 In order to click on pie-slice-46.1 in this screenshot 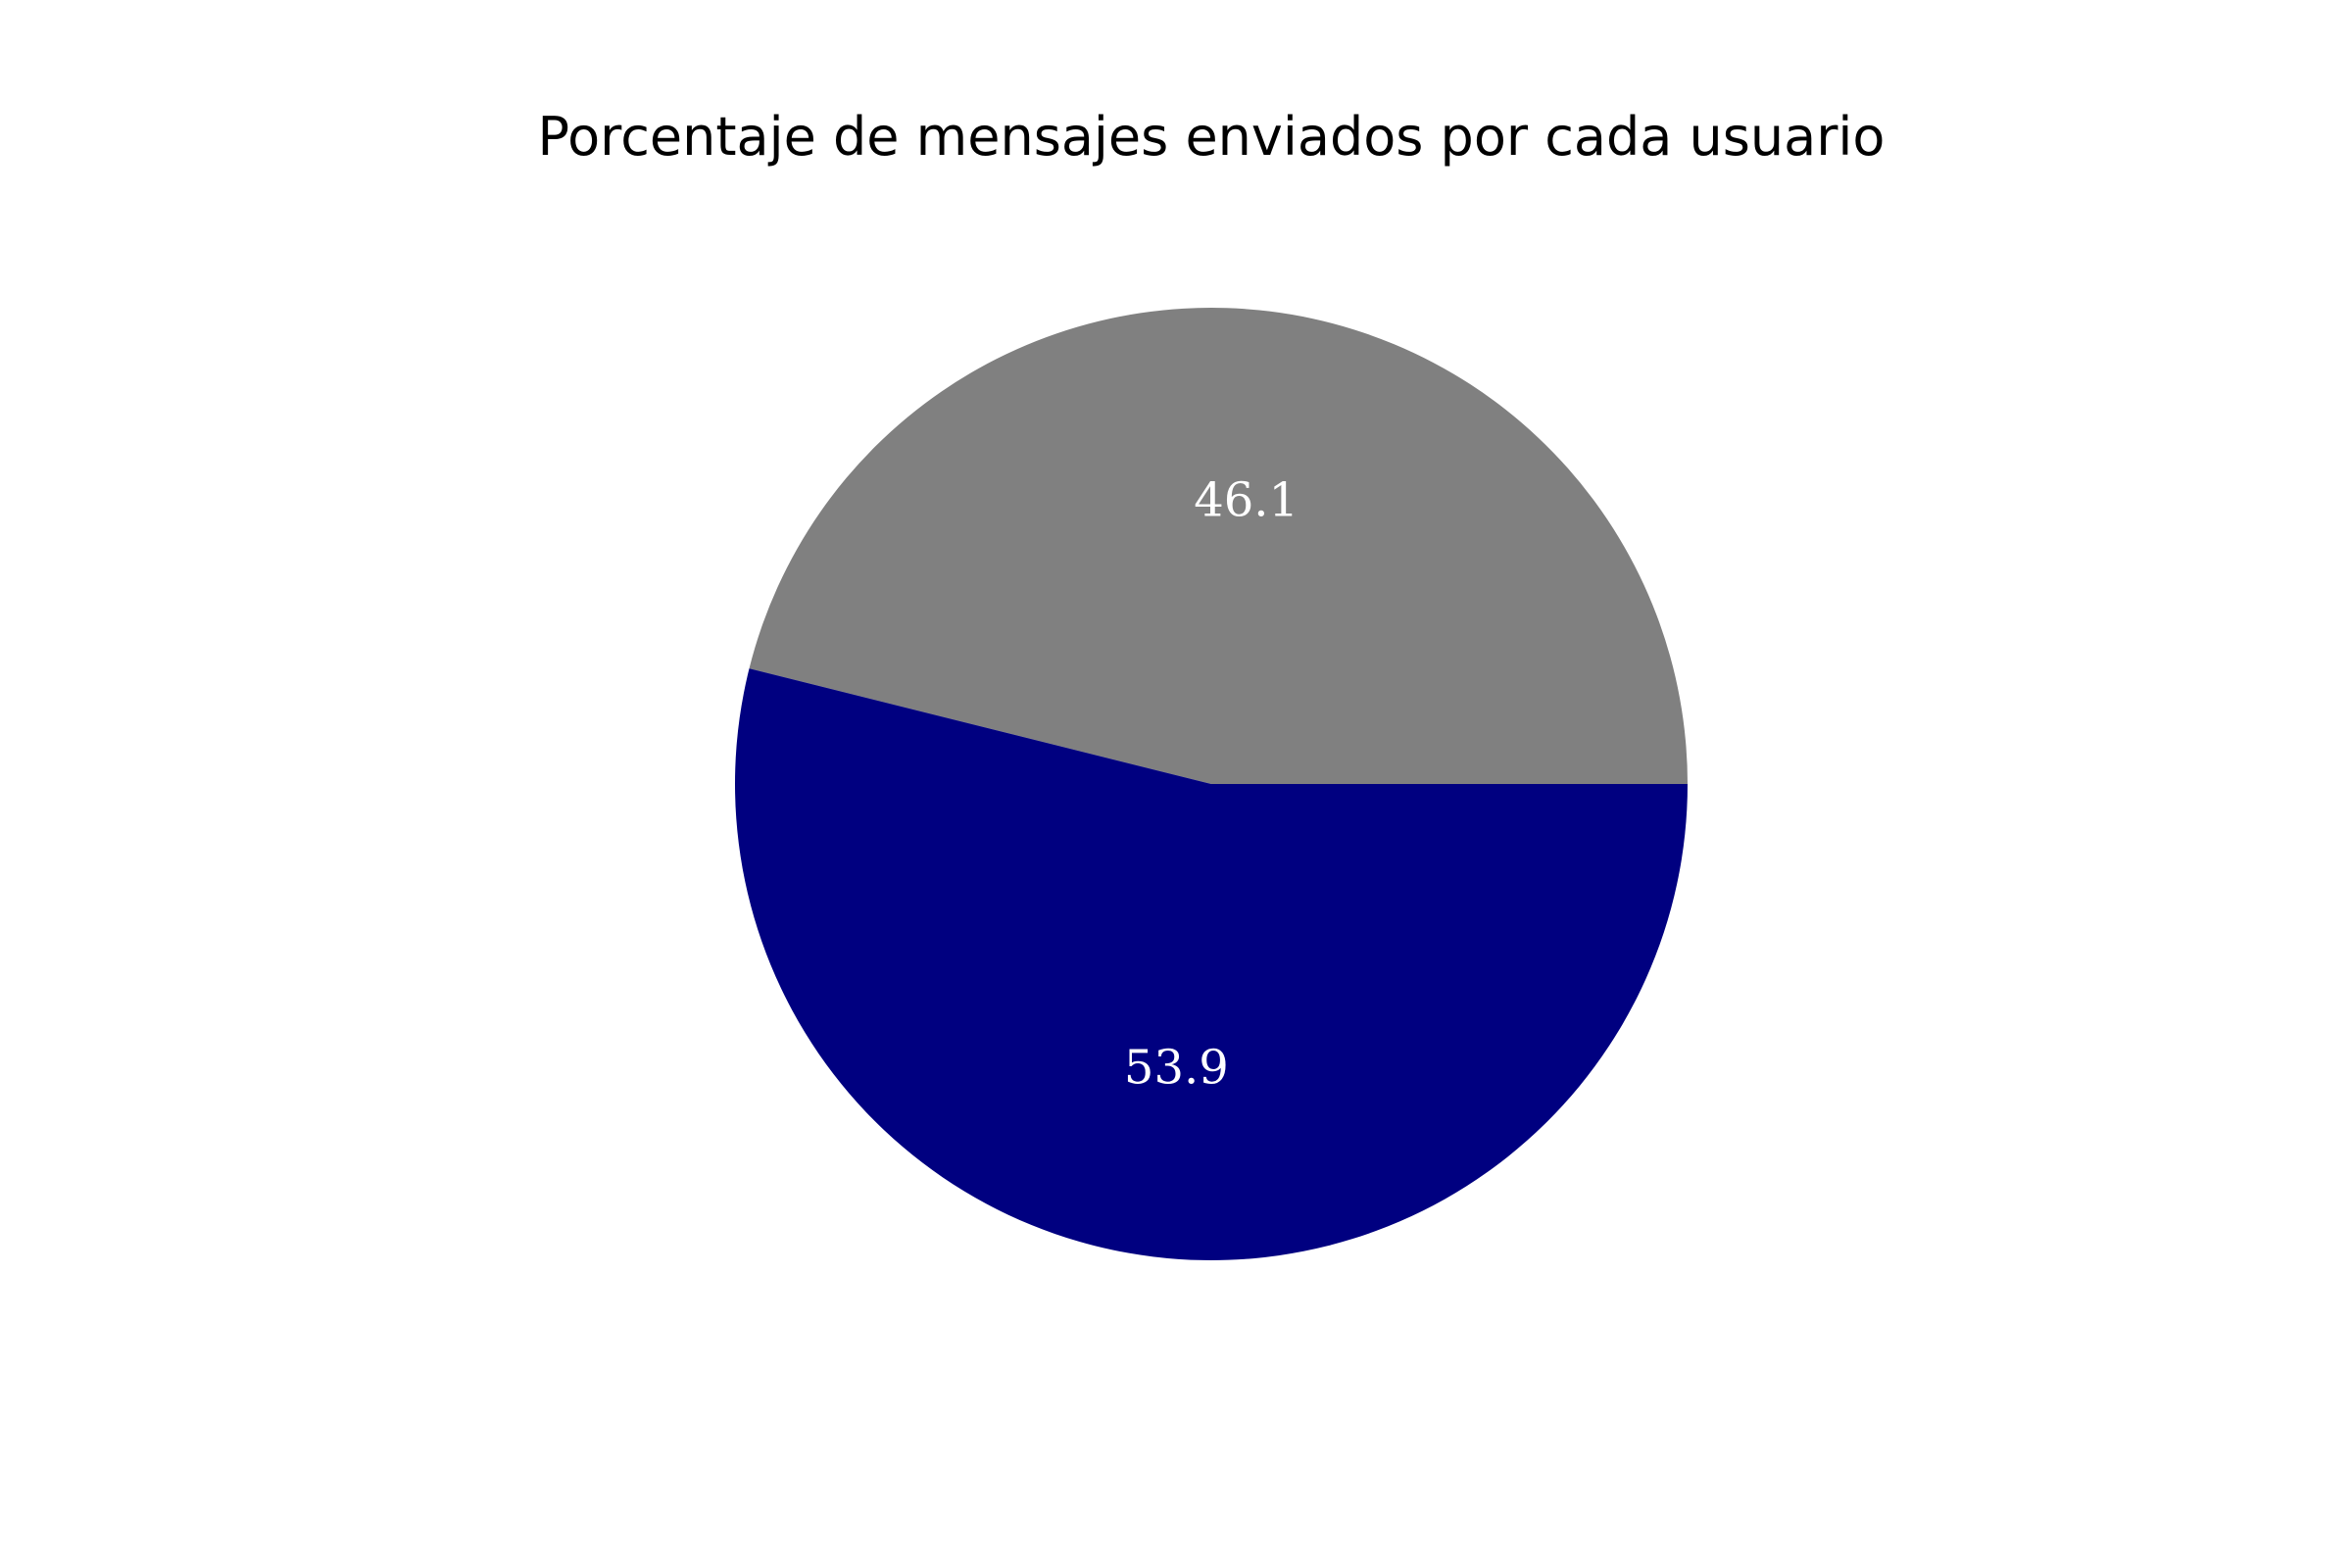, I will do `click(1218, 546)`.